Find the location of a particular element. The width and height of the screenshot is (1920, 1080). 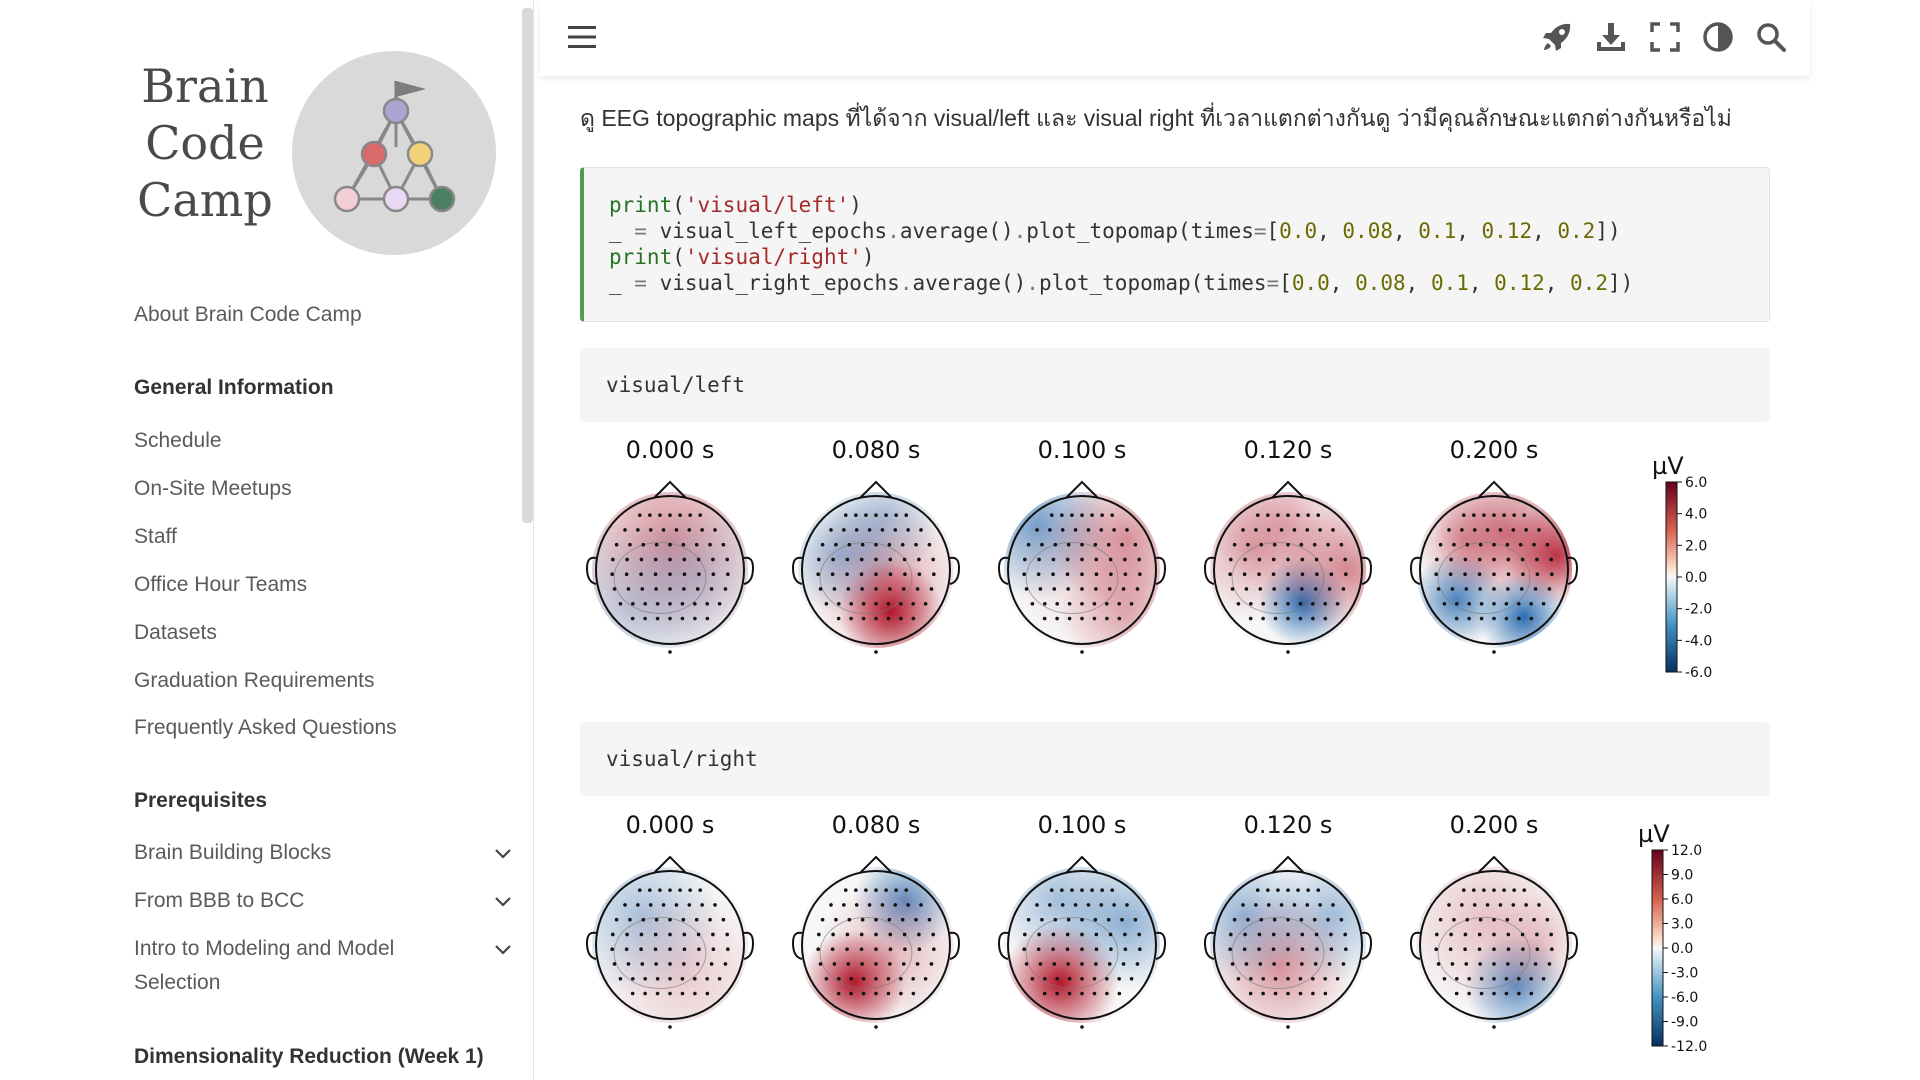

fullscreen-icon is located at coordinates (1665, 37).